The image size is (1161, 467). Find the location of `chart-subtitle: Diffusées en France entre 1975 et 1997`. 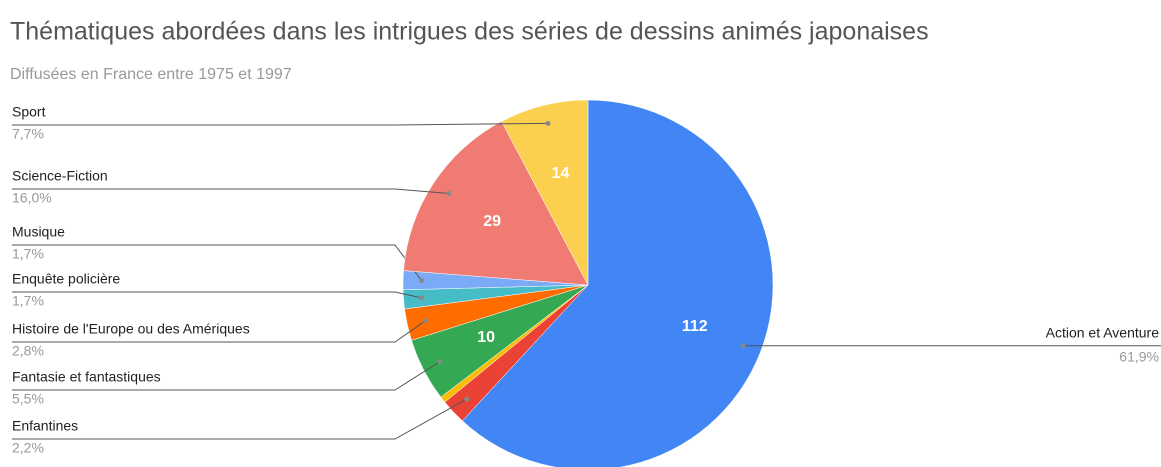

chart-subtitle: Diffusées en France entre 1975 et 1997 is located at coordinates (151, 74).